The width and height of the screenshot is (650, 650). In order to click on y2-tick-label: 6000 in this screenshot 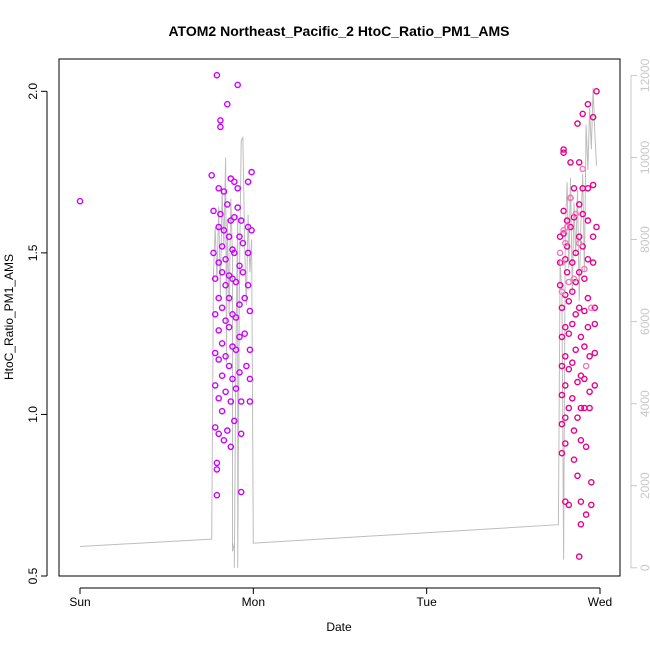, I will do `click(644, 321)`.